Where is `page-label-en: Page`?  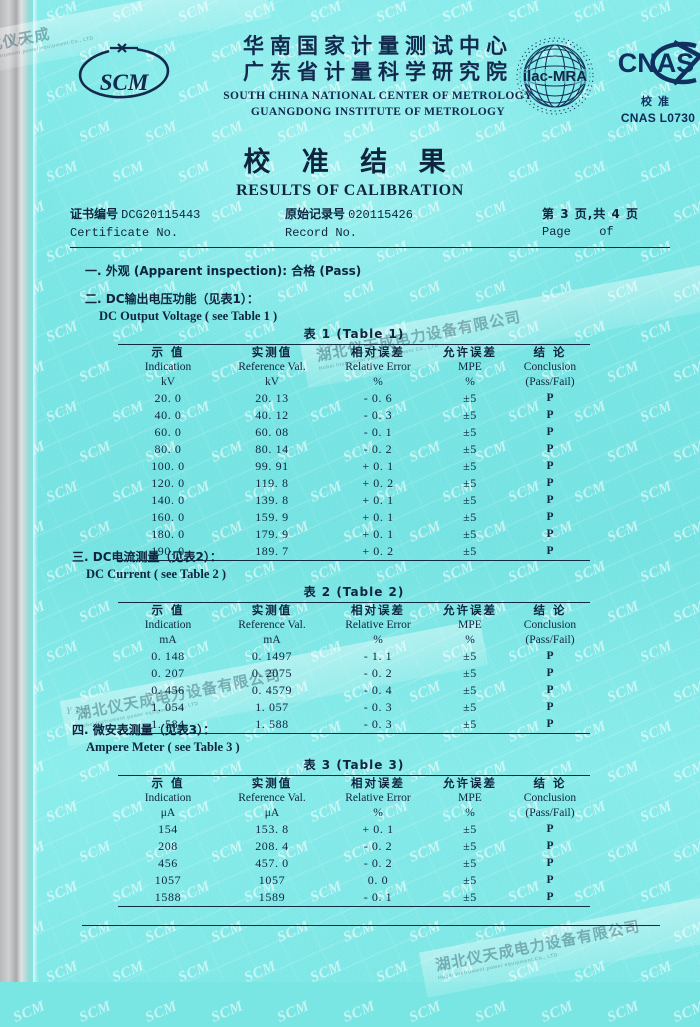 page-label-en: Page is located at coordinates (556, 232).